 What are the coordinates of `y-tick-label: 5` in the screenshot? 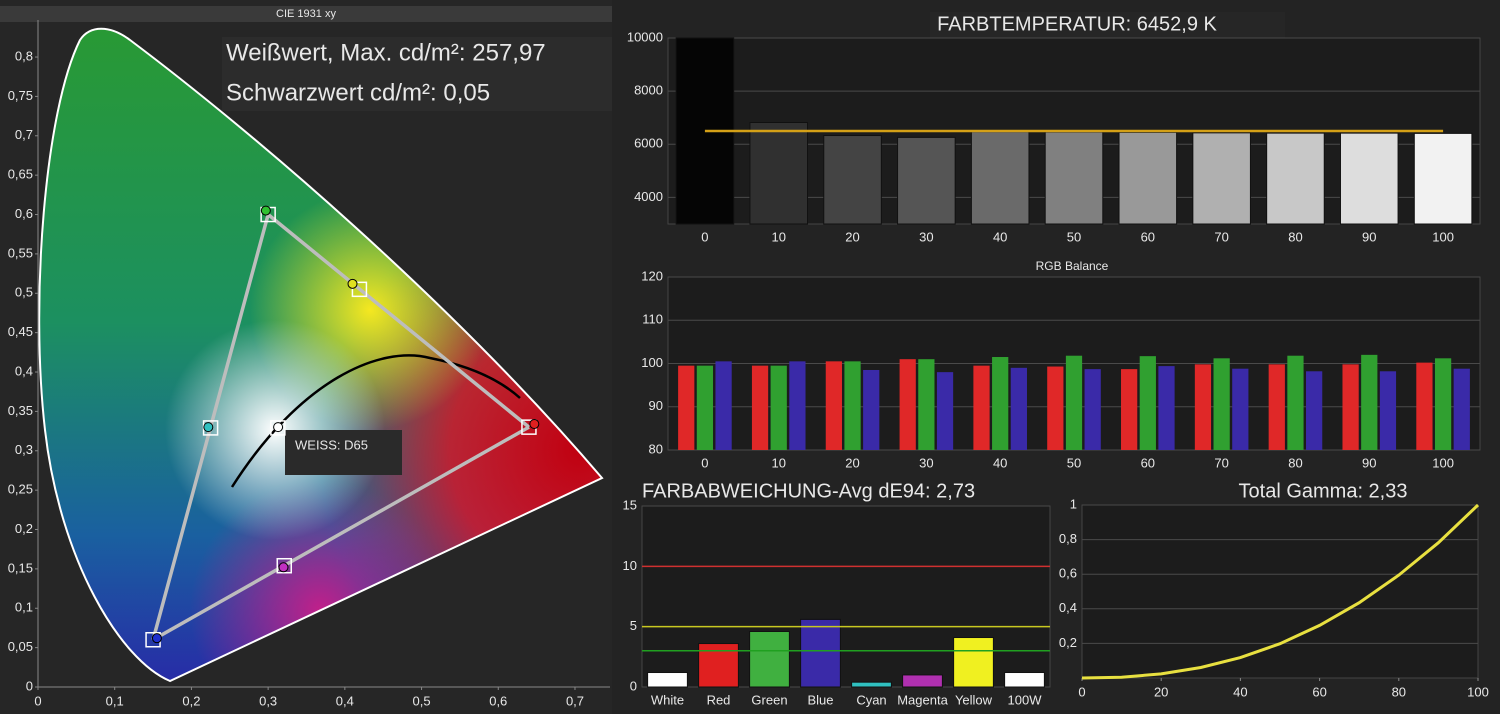 It's located at (633, 625).